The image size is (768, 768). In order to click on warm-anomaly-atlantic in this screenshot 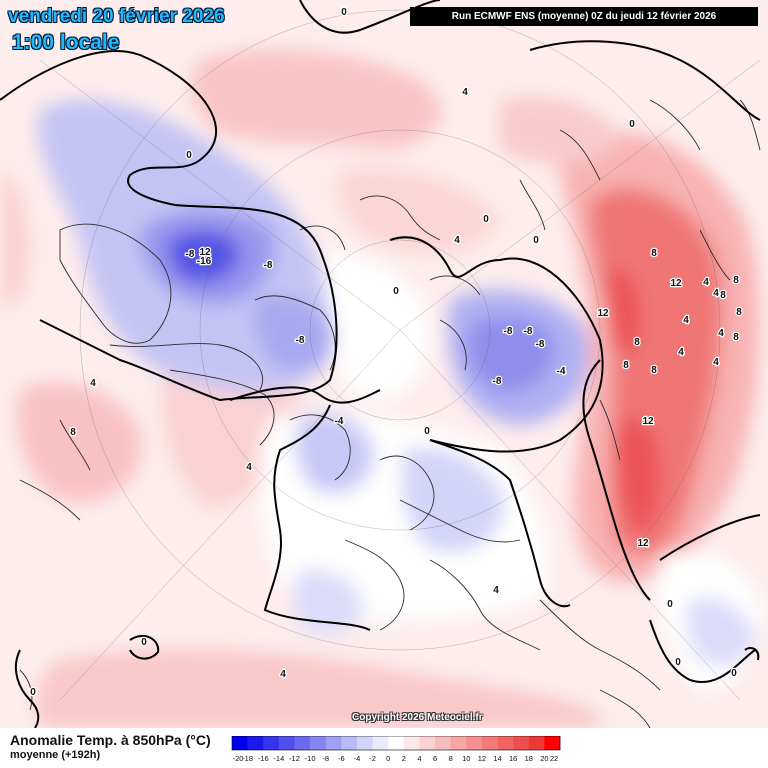, I will do `click(79, 442)`.